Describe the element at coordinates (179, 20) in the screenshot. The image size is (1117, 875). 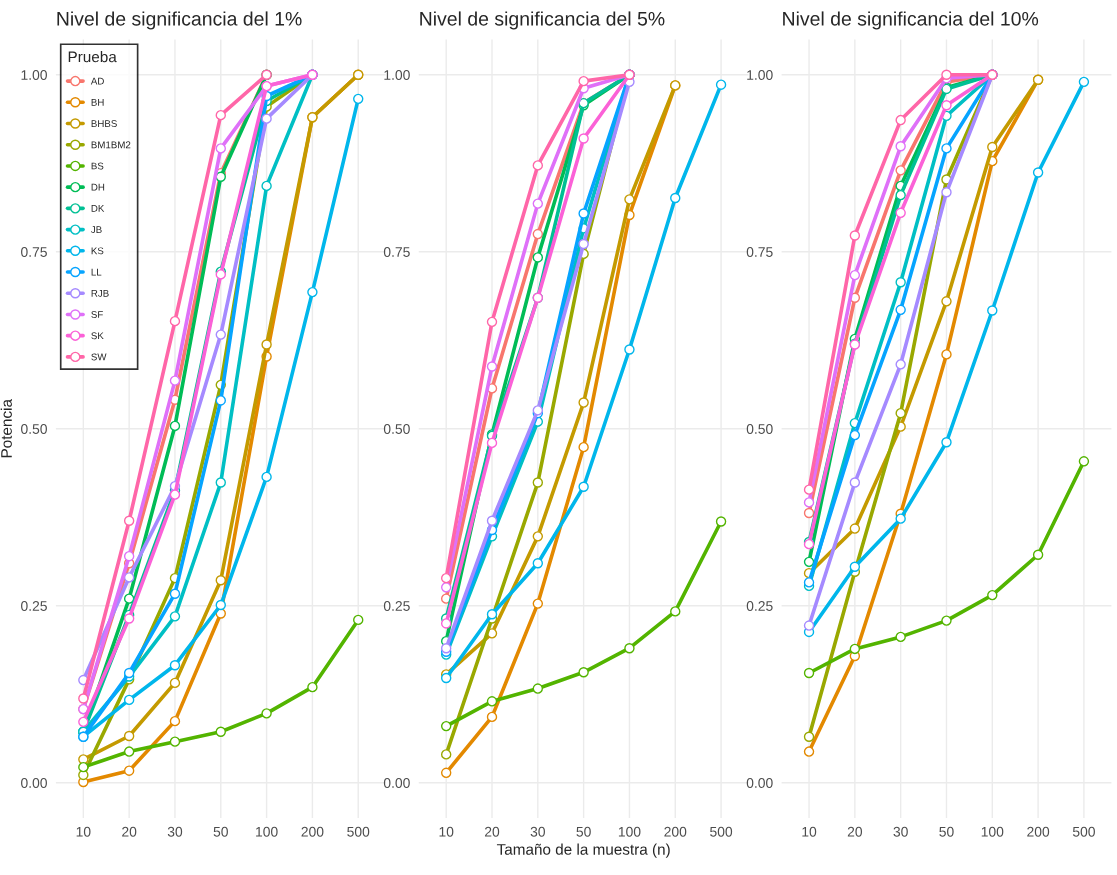
I see `chart-title: Nivel de significancia del 1%` at that location.